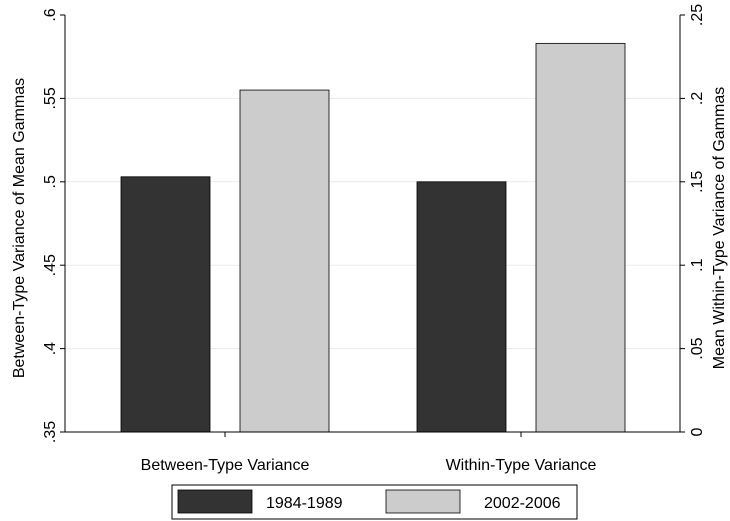 This screenshot has height=521, width=730. Describe the element at coordinates (53, 225) in the screenshot. I see `left-axis-ticks: .35 .4 .45 .5 .55 .6` at that location.